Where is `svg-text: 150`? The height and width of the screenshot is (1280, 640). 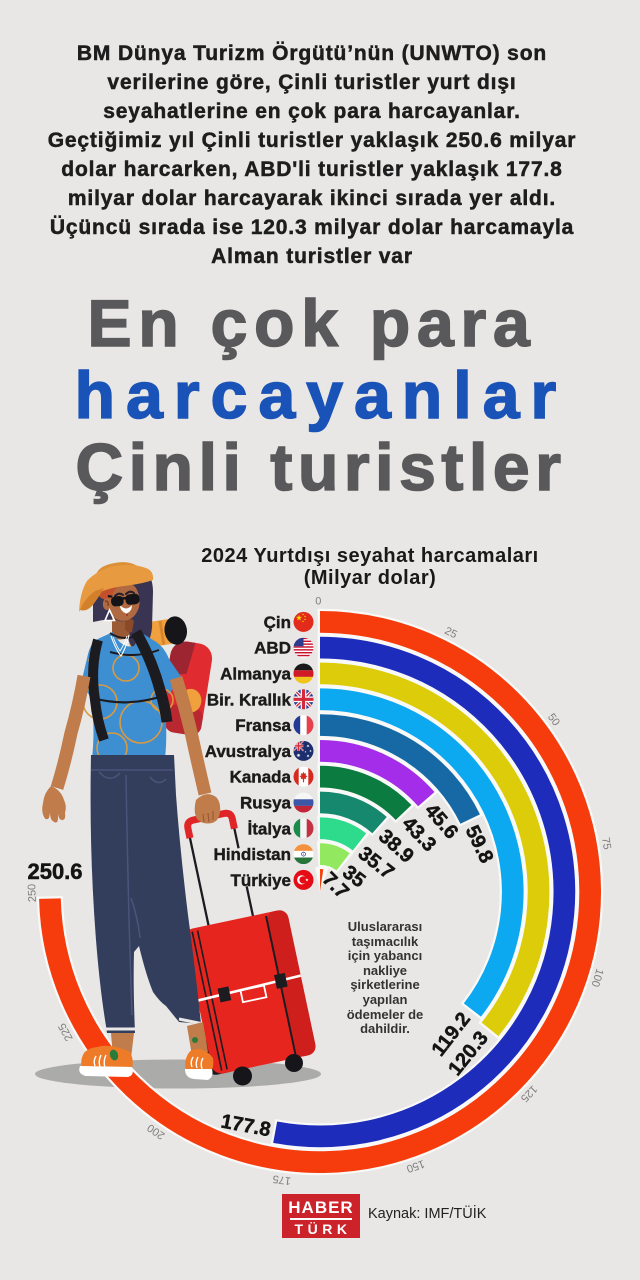
svg-text: 150 is located at coordinates (415, 1165).